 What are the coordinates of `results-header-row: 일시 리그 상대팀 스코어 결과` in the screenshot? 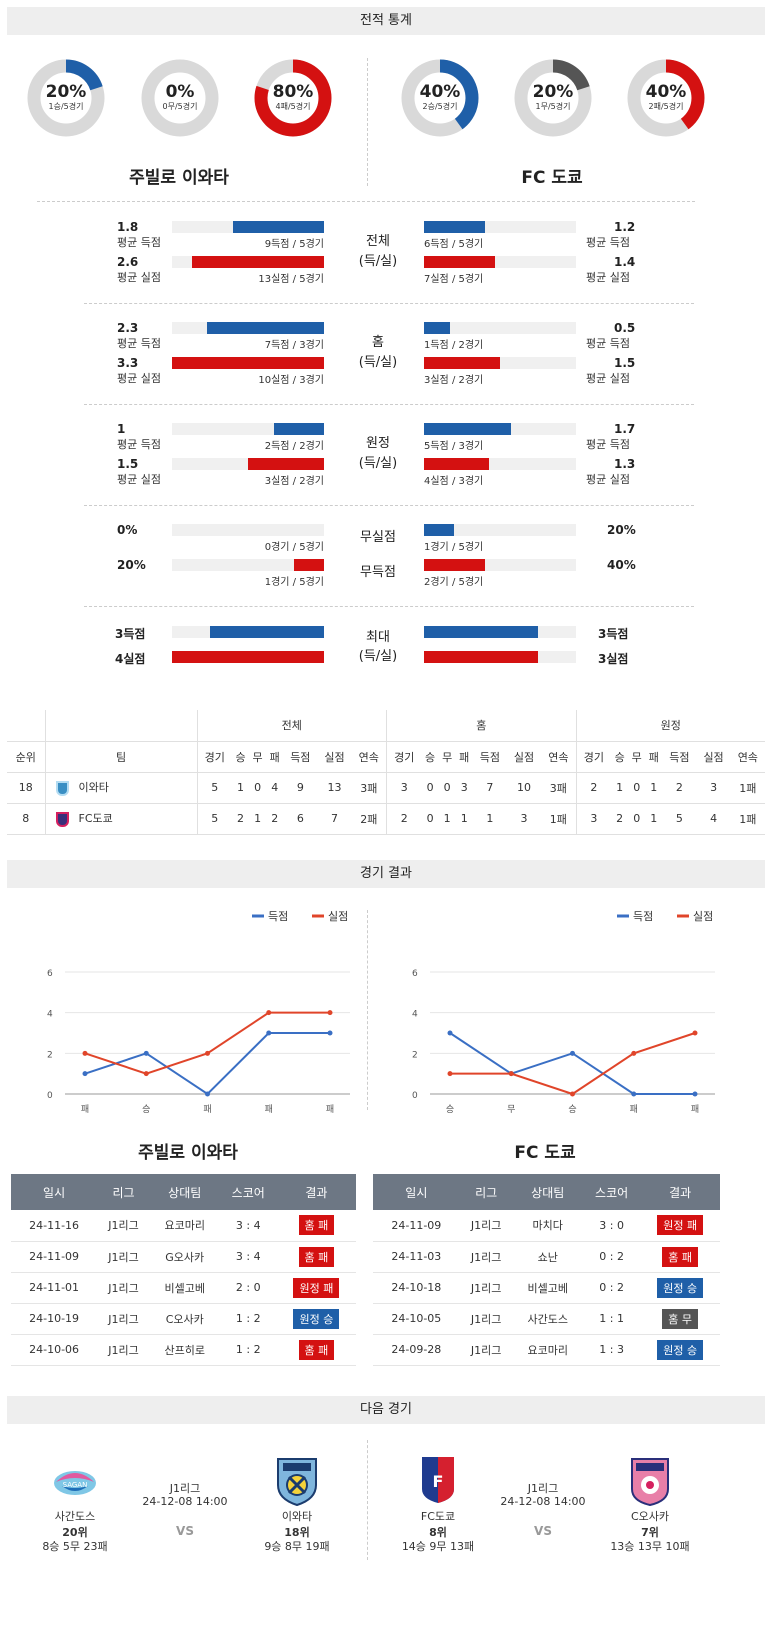 It's located at (183, 1192).